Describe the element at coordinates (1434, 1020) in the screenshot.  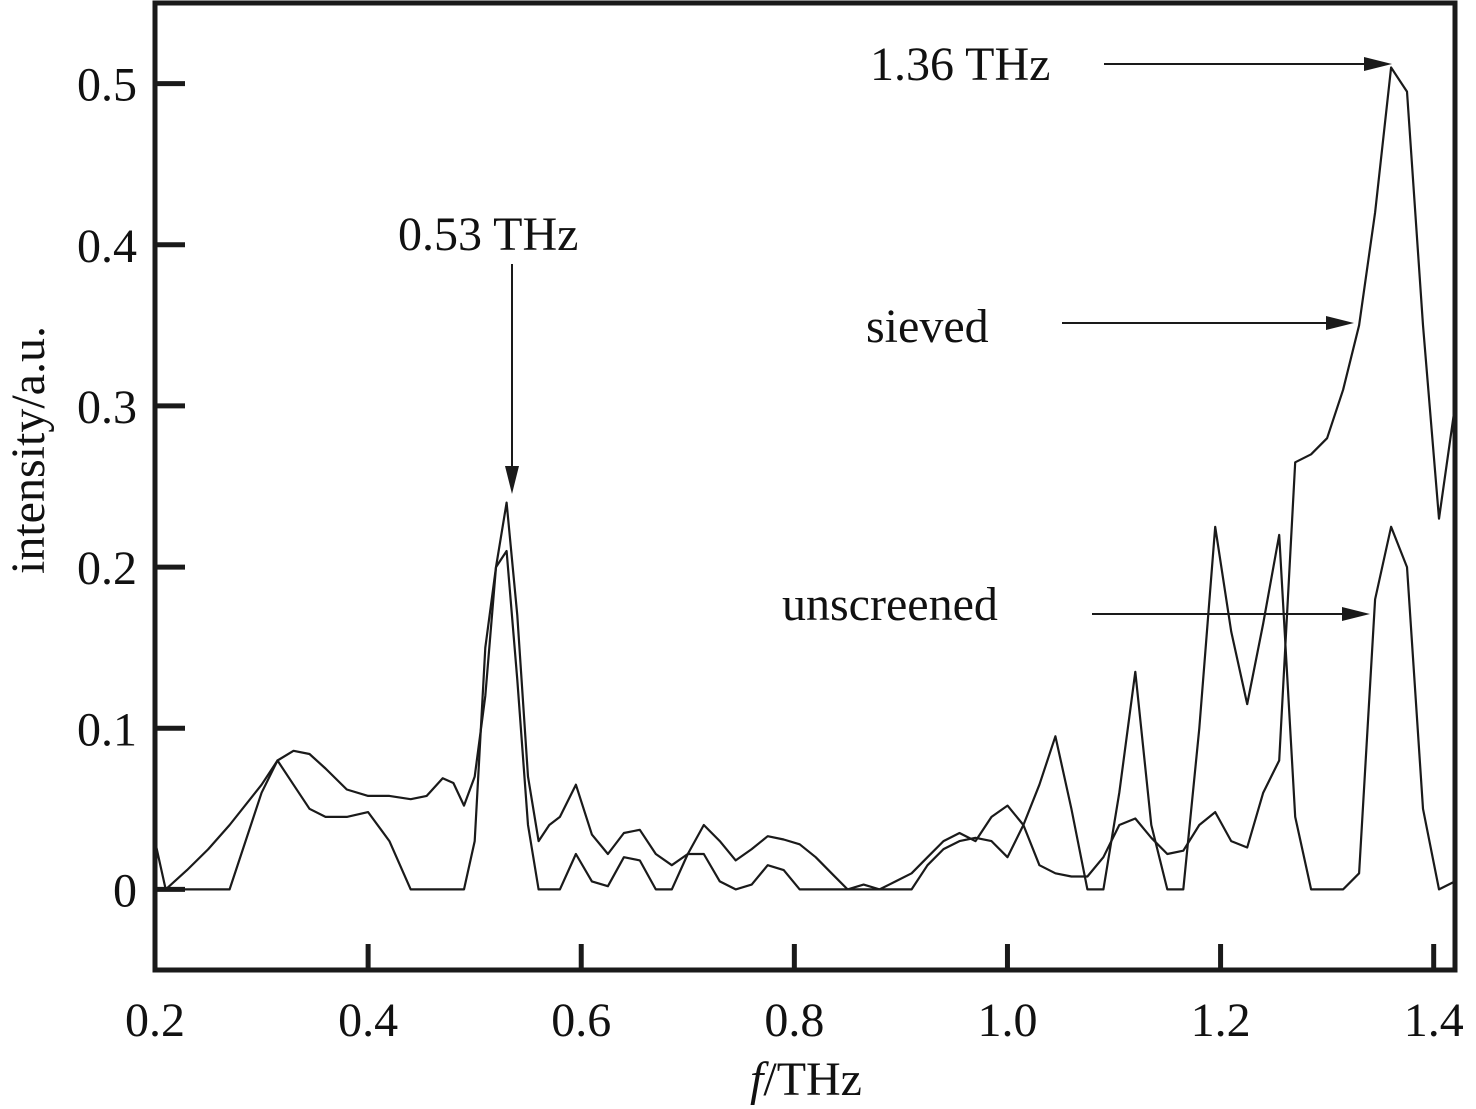
I see `x-tick-label: 1.4` at that location.